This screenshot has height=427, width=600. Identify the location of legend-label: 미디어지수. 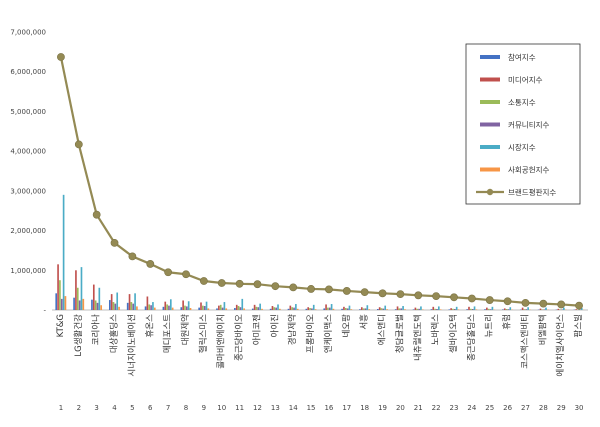
(525, 80).